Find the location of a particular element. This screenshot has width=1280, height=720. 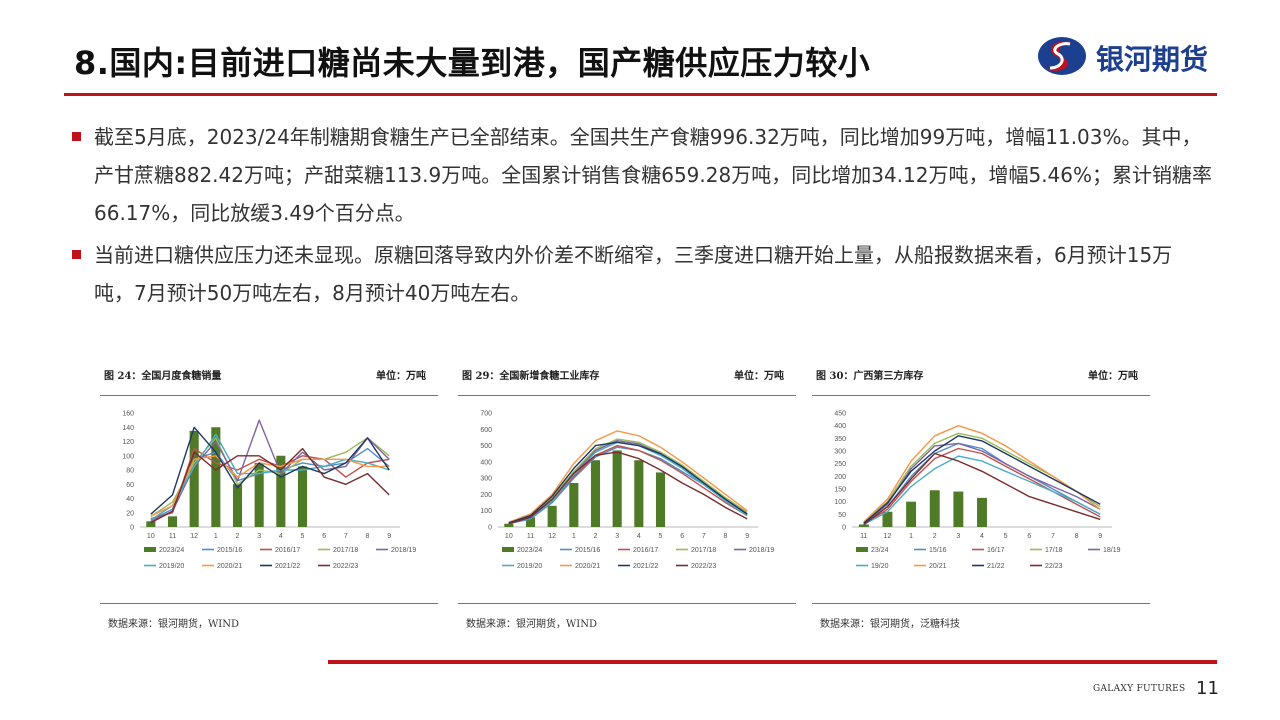

x-tick-label: 10 is located at coordinates (509, 536).